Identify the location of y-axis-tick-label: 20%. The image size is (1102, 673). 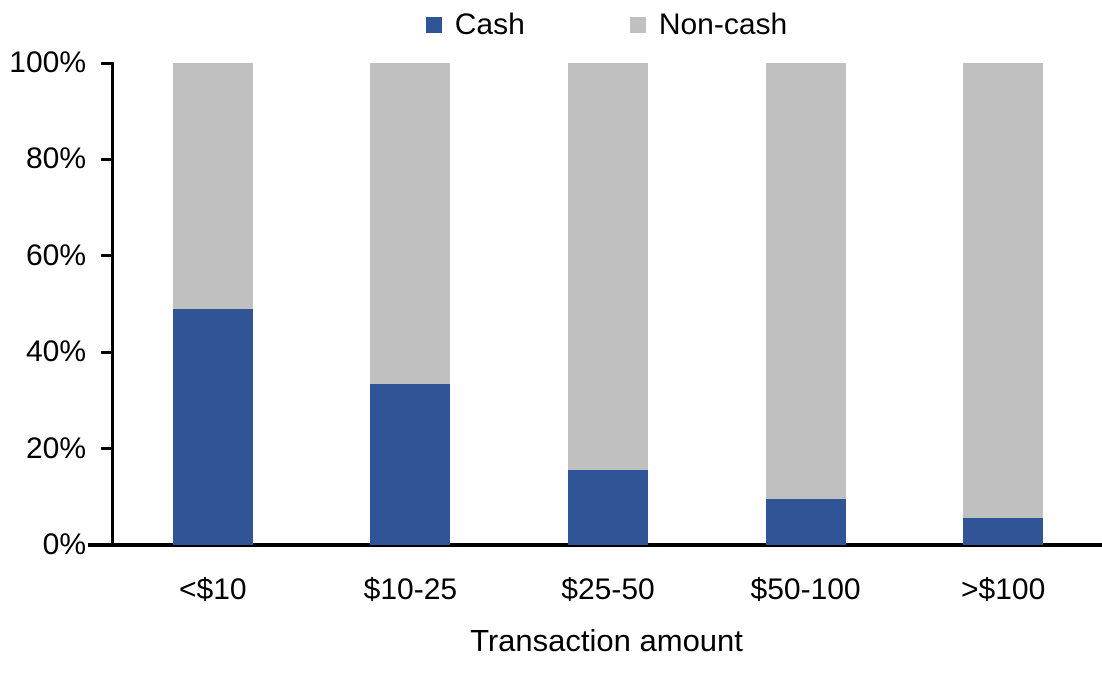
(55, 448).